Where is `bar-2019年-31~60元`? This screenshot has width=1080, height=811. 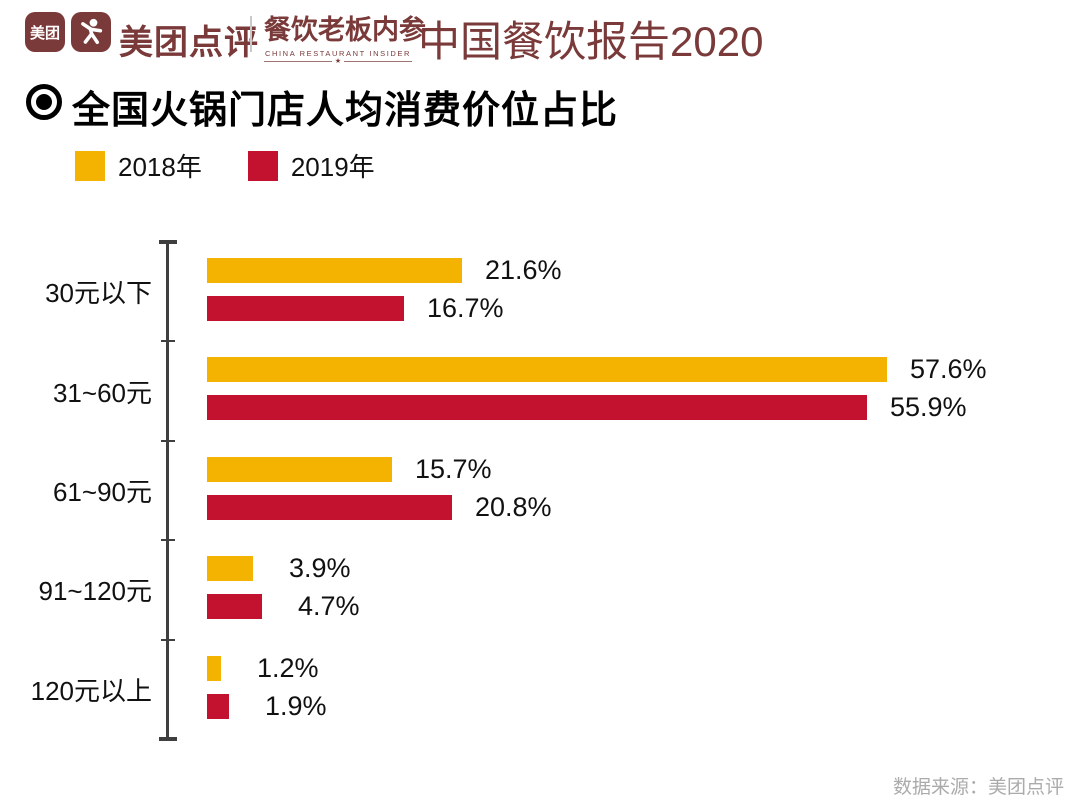 bar-2019年-31~60元 is located at coordinates (537, 408).